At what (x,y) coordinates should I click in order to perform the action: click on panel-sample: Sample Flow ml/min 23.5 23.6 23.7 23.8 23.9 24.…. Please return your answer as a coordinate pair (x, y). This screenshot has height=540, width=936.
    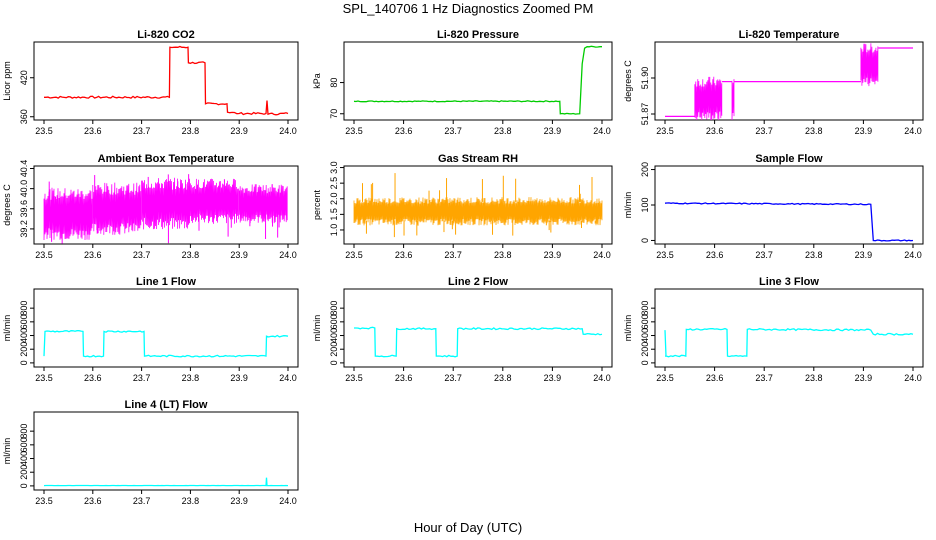
    Looking at the image, I should click on (773, 206).